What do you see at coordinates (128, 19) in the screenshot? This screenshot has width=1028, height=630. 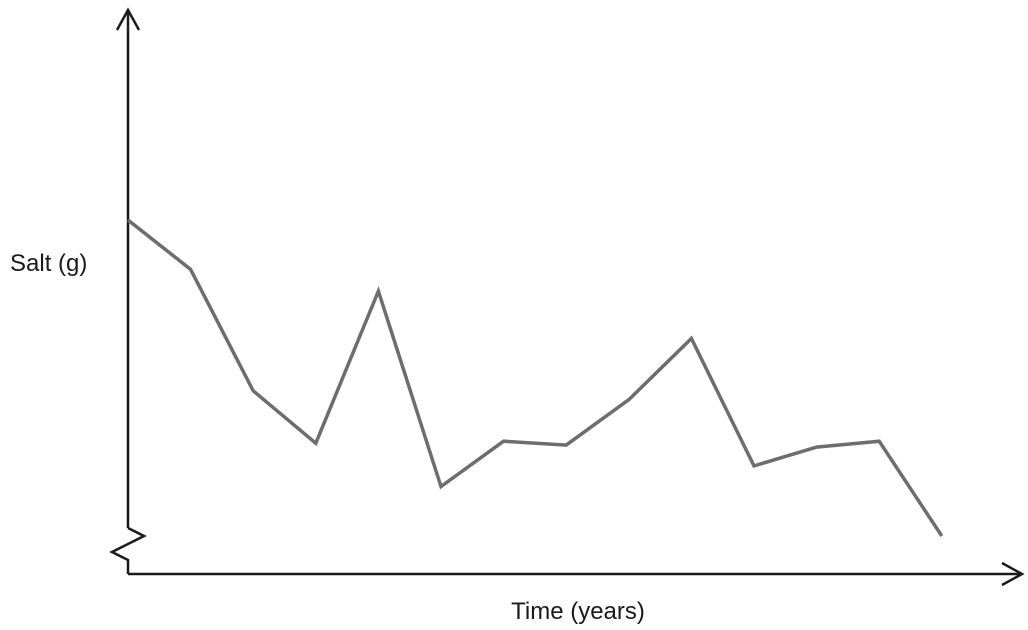 I see `y-axis-arrow` at bounding box center [128, 19].